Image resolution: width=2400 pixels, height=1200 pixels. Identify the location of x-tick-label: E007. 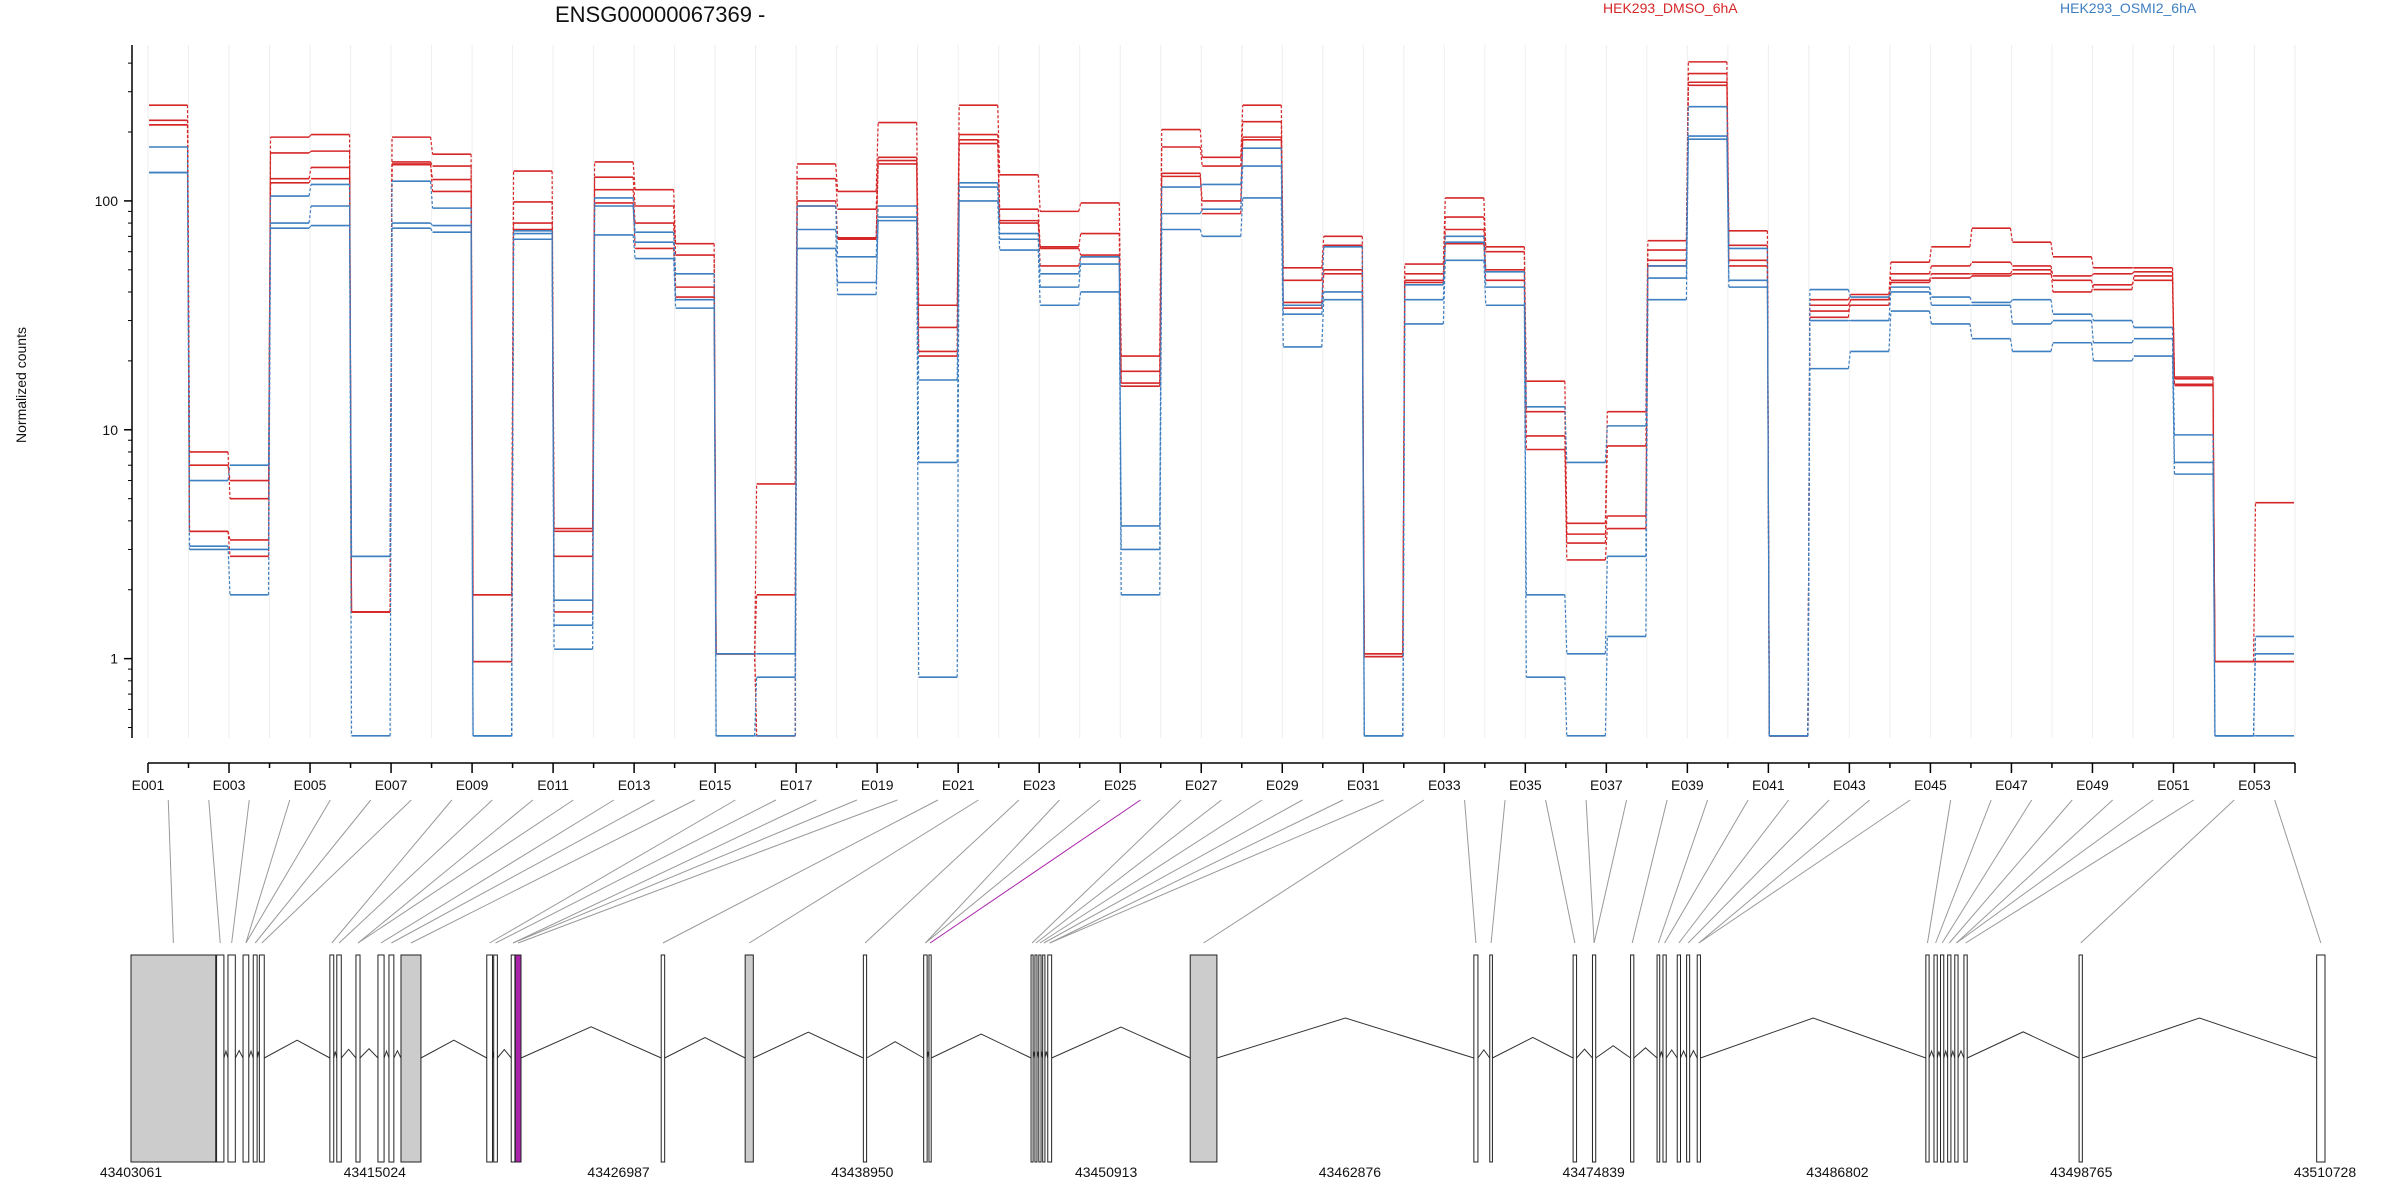
(391, 785).